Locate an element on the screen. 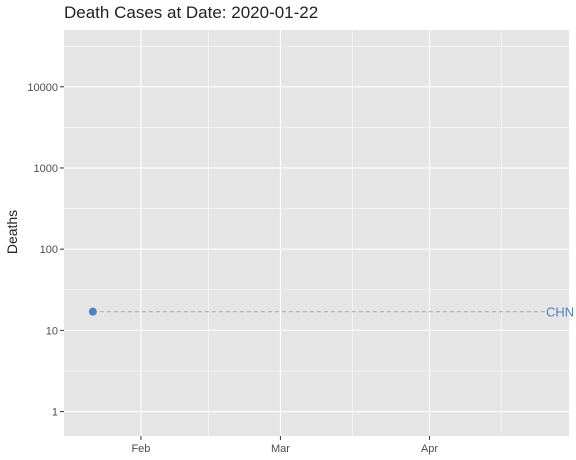  y-axis: 1 10 100 1000 10000 is located at coordinates (45, 250).